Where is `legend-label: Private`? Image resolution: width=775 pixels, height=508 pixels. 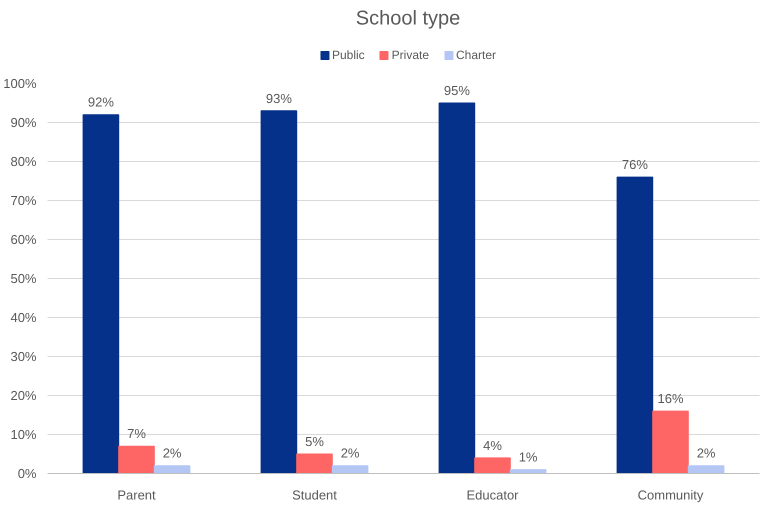
legend-label: Private is located at coordinates (411, 55).